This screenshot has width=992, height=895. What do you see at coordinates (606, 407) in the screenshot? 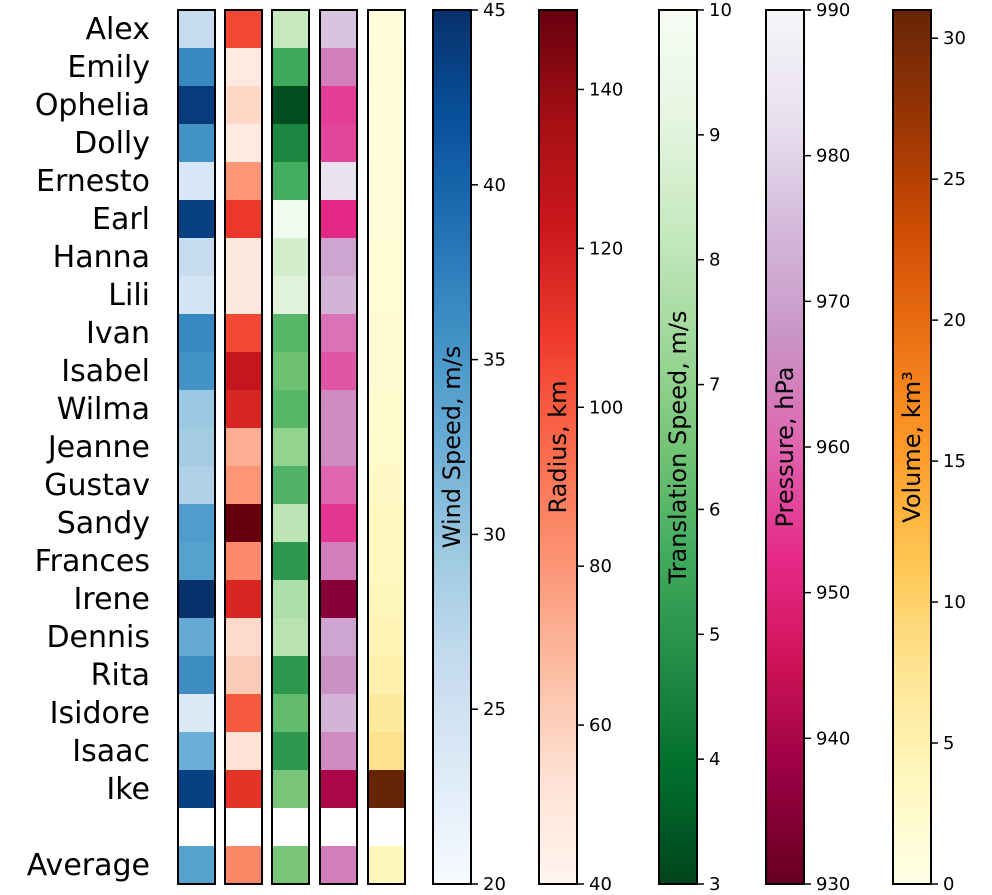
I see `colorbar-tick-label-radius: 100` at bounding box center [606, 407].